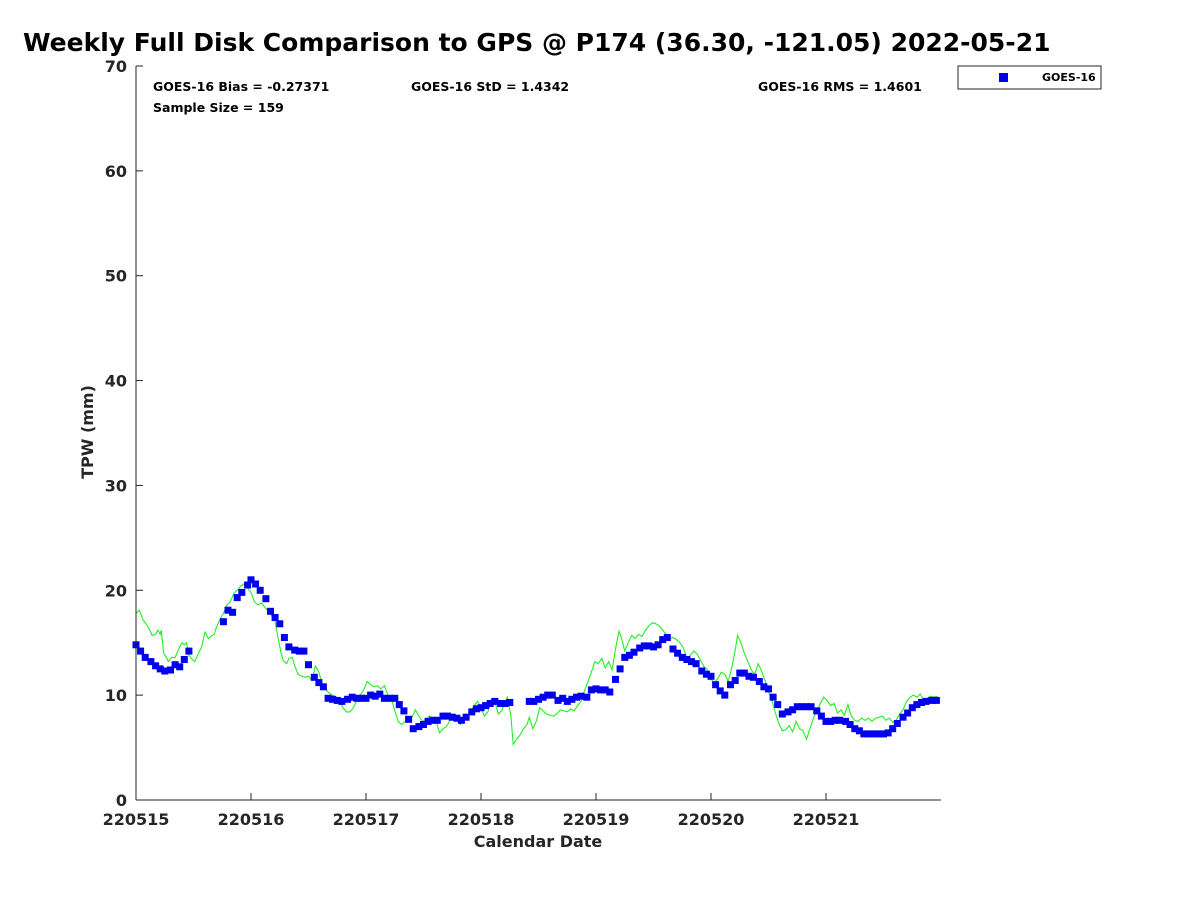  Describe the element at coordinates (840, 86) in the screenshot. I see `stat-rms: GOES-16 RMS = 1.4601` at that location.